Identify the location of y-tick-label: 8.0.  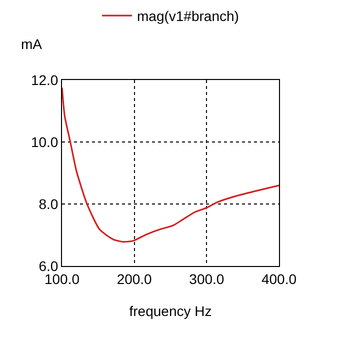
(48, 204).